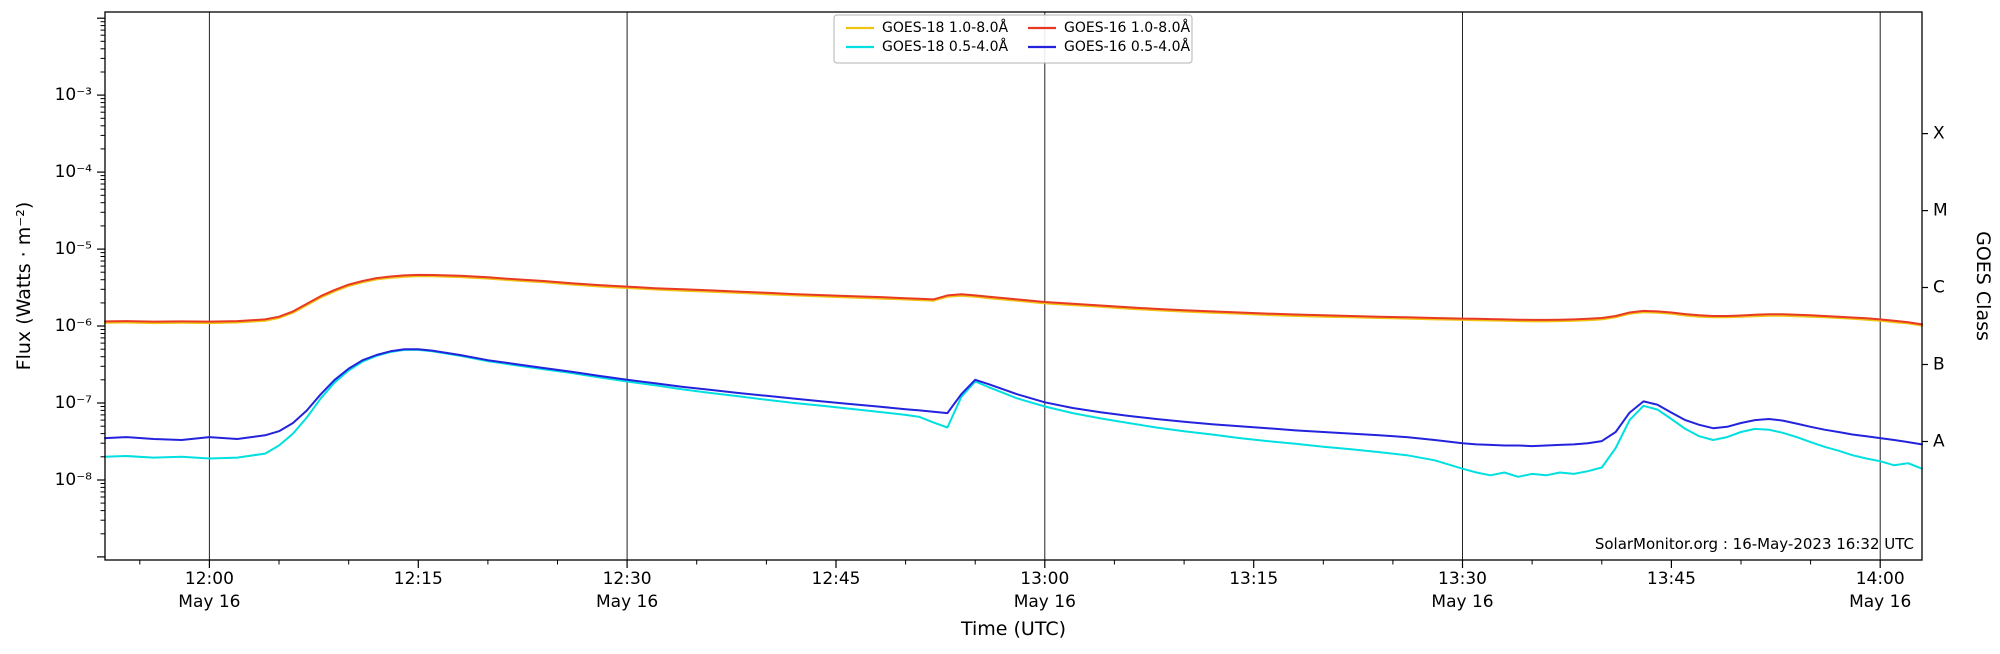  I want to click on y-axis-left: 10⁻³ 10⁻⁴ 10⁻⁵ 10⁻⁶ 10⁻⁷ 10⁻⁸, so click(80, 287).